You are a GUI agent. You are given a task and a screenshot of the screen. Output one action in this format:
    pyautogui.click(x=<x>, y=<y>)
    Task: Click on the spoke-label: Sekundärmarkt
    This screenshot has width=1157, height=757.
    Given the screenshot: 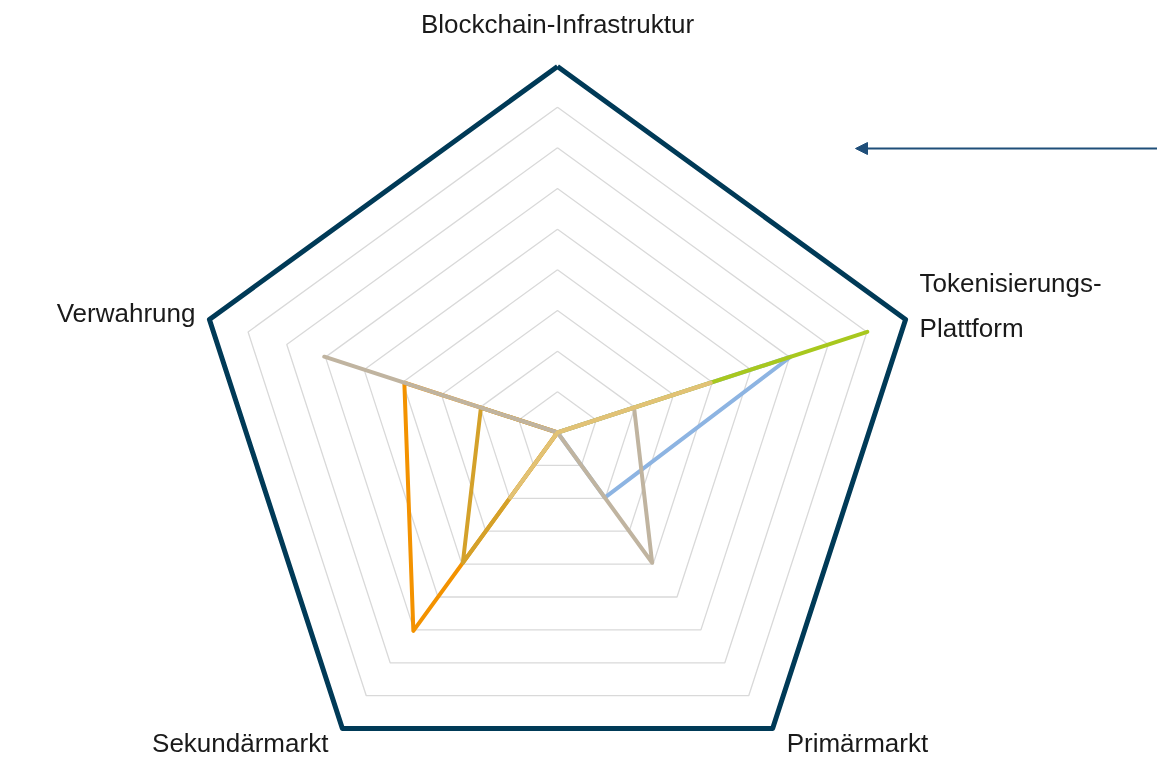 What is the action you would take?
    pyautogui.click(x=241, y=742)
    